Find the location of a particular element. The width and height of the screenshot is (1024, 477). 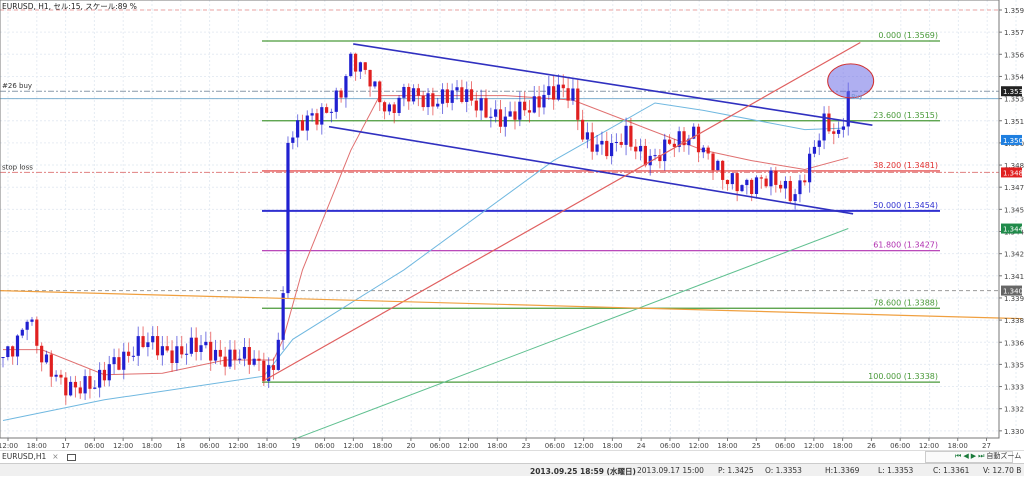

prev-icon: ◀ is located at coordinates (967, 456).